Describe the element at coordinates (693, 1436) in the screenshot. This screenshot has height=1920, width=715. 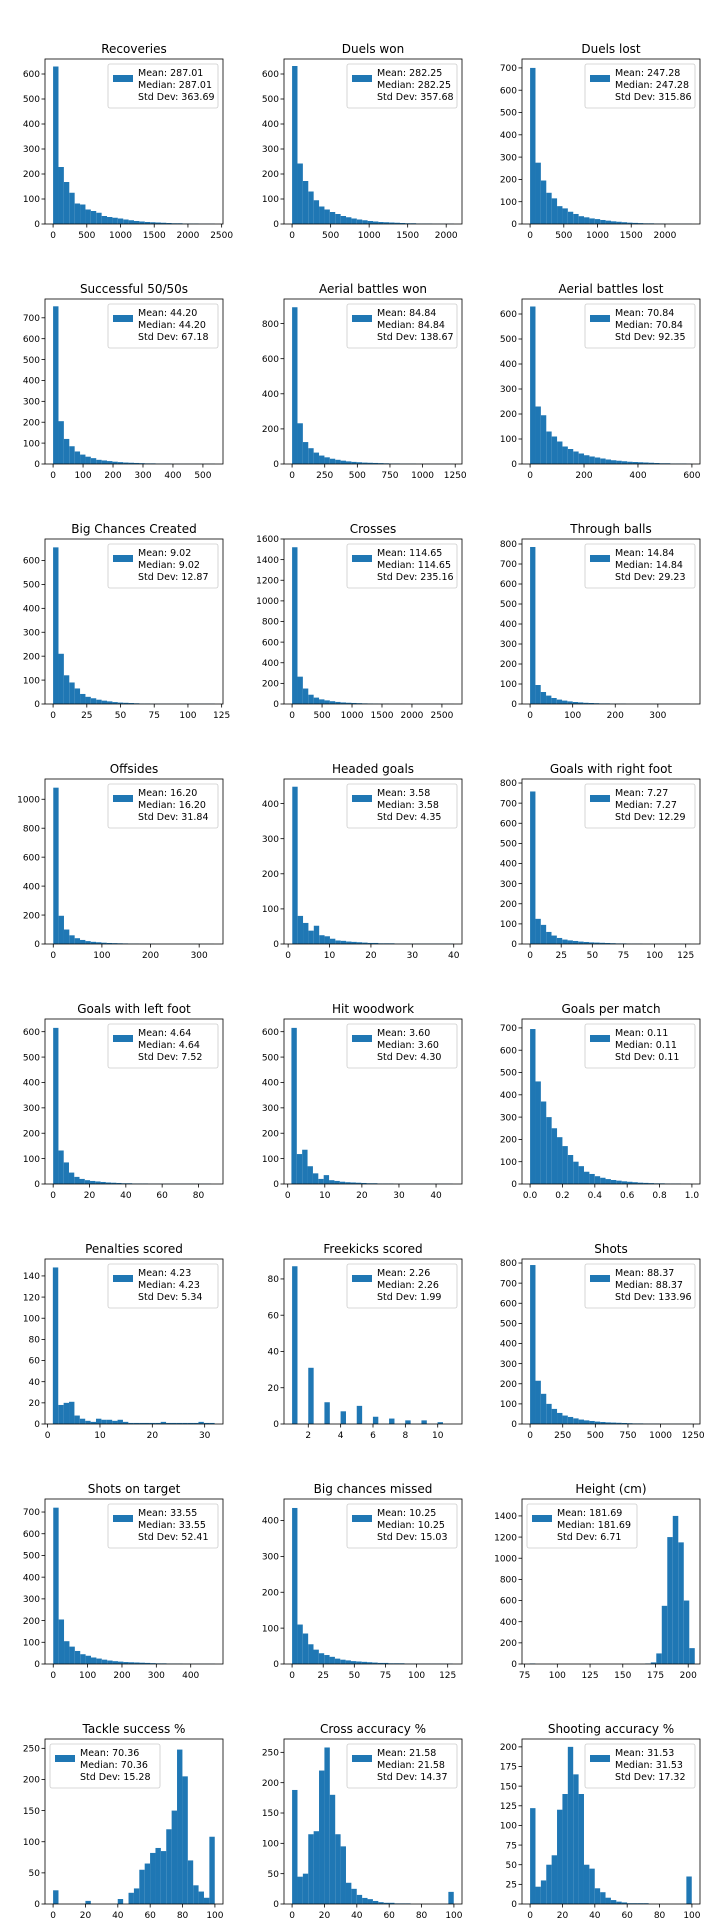
I see `chart-17-xtick-label-5: 1250` at that location.